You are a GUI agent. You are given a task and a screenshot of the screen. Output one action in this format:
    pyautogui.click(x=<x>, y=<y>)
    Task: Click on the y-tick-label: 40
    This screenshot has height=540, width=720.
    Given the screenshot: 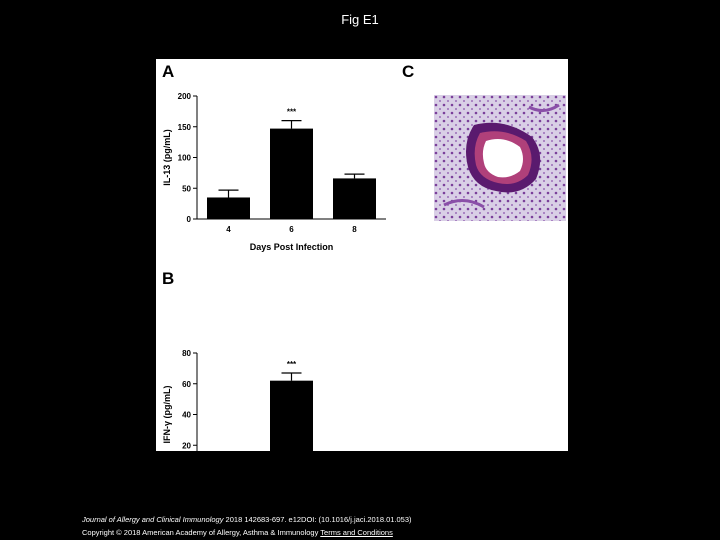 What is the action you would take?
    pyautogui.click(x=186, y=415)
    